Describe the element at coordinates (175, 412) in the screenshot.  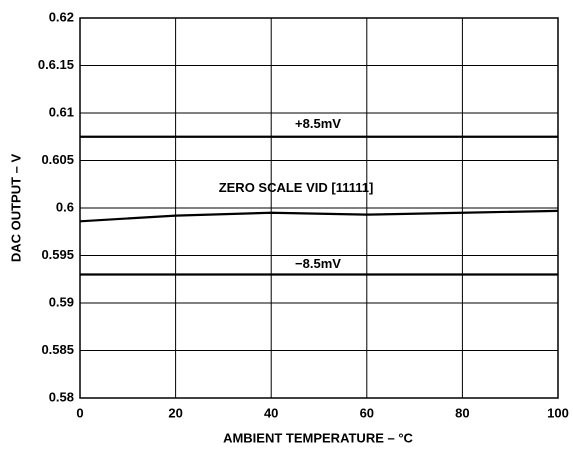
I see `x-tick-label: 20` at that location.